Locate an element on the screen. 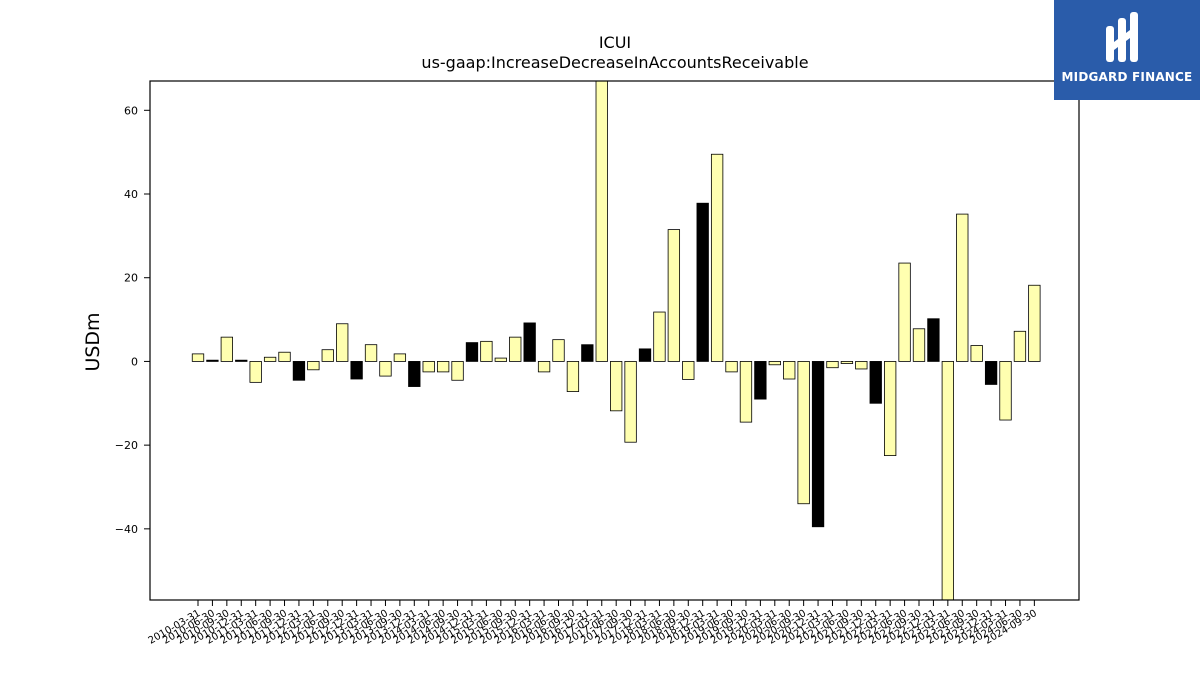 The image size is (1200, 675). y-tick-label: −20 is located at coordinates (126, 445).